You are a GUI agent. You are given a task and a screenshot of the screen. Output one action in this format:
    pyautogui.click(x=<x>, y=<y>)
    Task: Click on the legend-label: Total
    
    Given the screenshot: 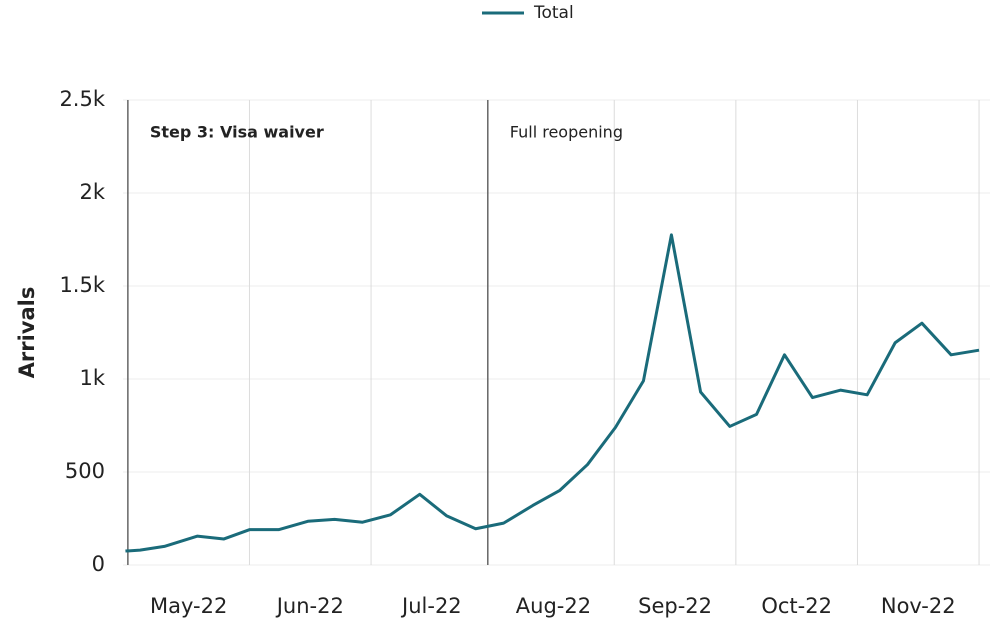 What is the action you would take?
    pyautogui.click(x=553, y=13)
    